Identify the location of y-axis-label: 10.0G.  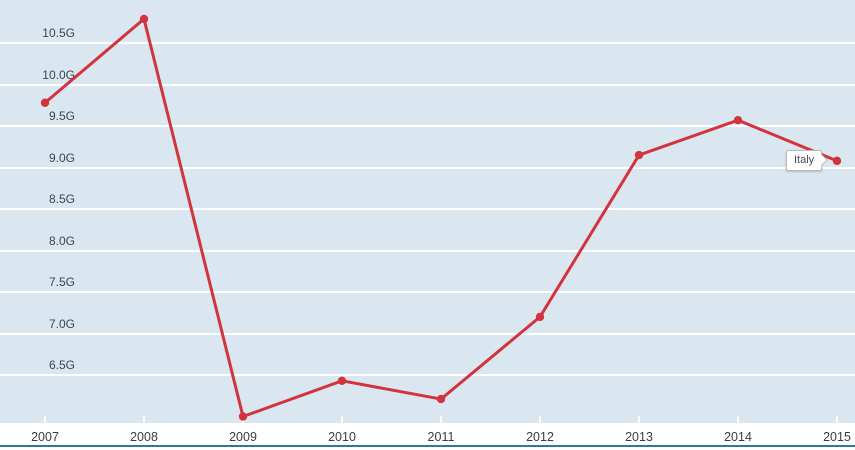
(58, 74).